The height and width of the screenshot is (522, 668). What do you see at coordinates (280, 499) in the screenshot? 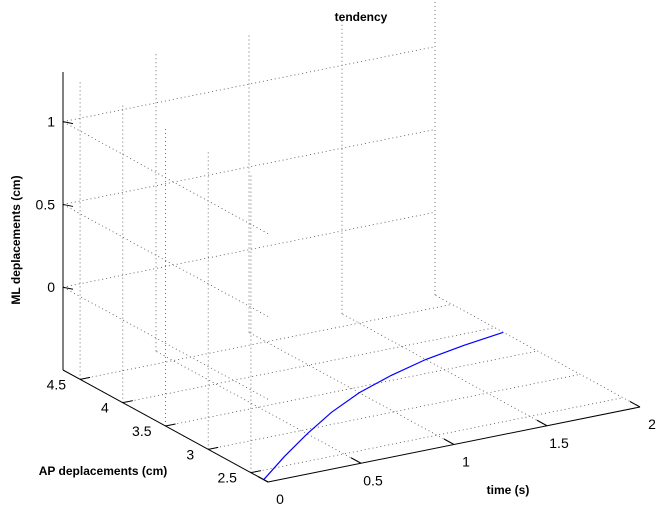
I see `x-tick-label-0: 0` at bounding box center [280, 499].